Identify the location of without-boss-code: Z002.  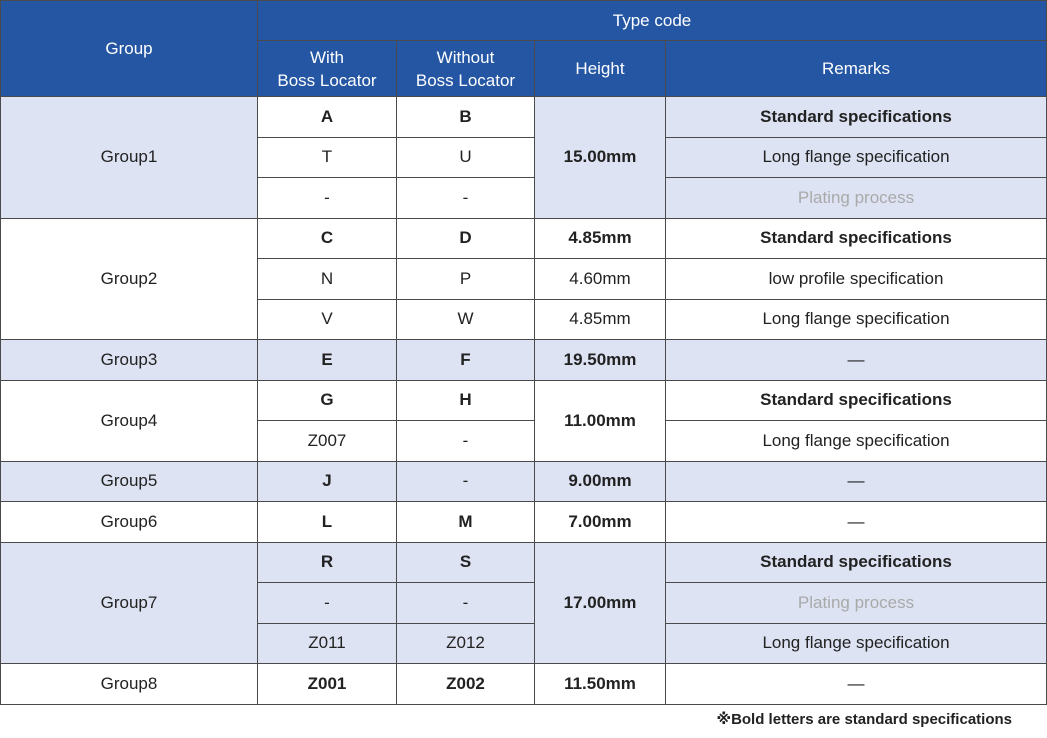
(465, 684).